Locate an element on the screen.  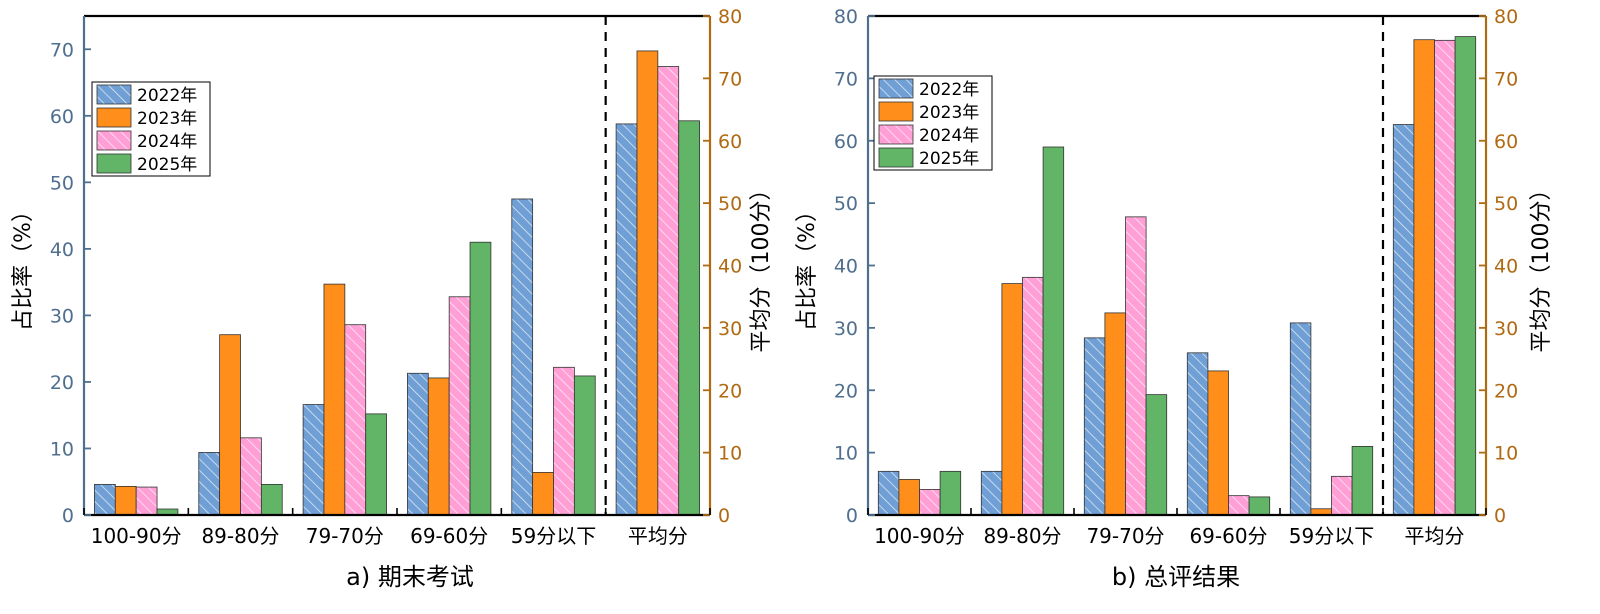
bar-2024年-89-80分 is located at coordinates (1033, 396).